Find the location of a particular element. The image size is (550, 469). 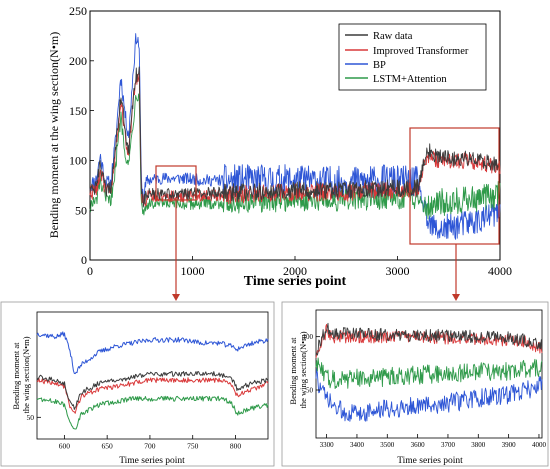

main-y-tick-label-200: 200 is located at coordinates (78, 61).